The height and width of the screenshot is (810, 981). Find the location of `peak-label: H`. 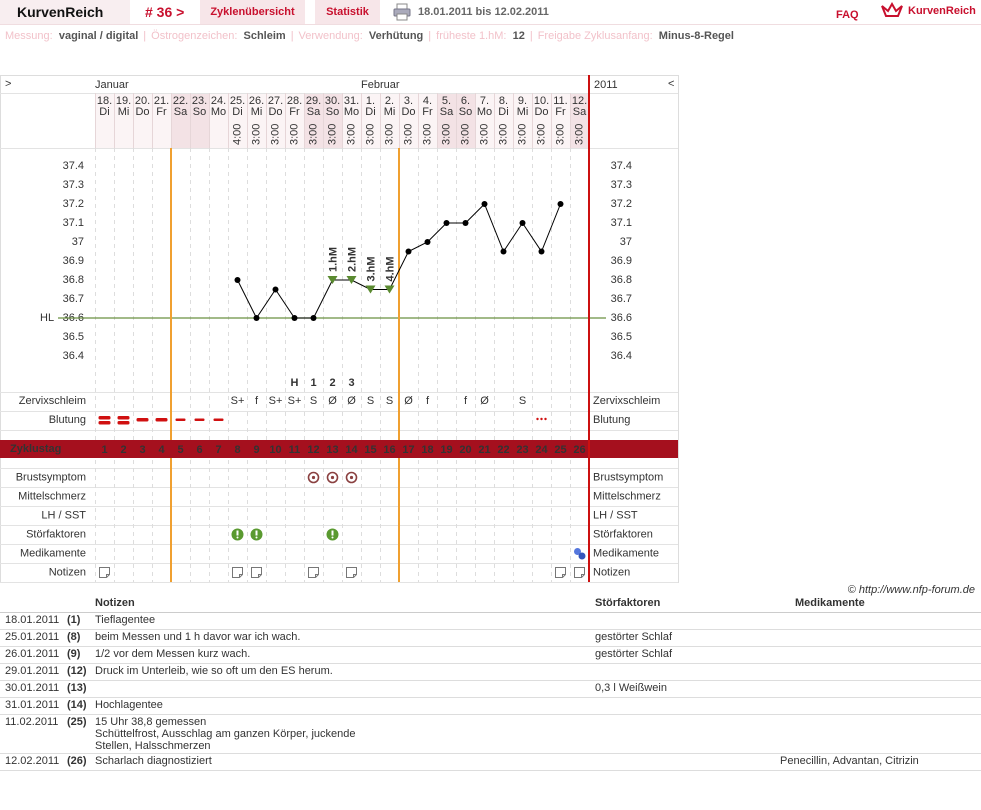

peak-label: H is located at coordinates (295, 383).